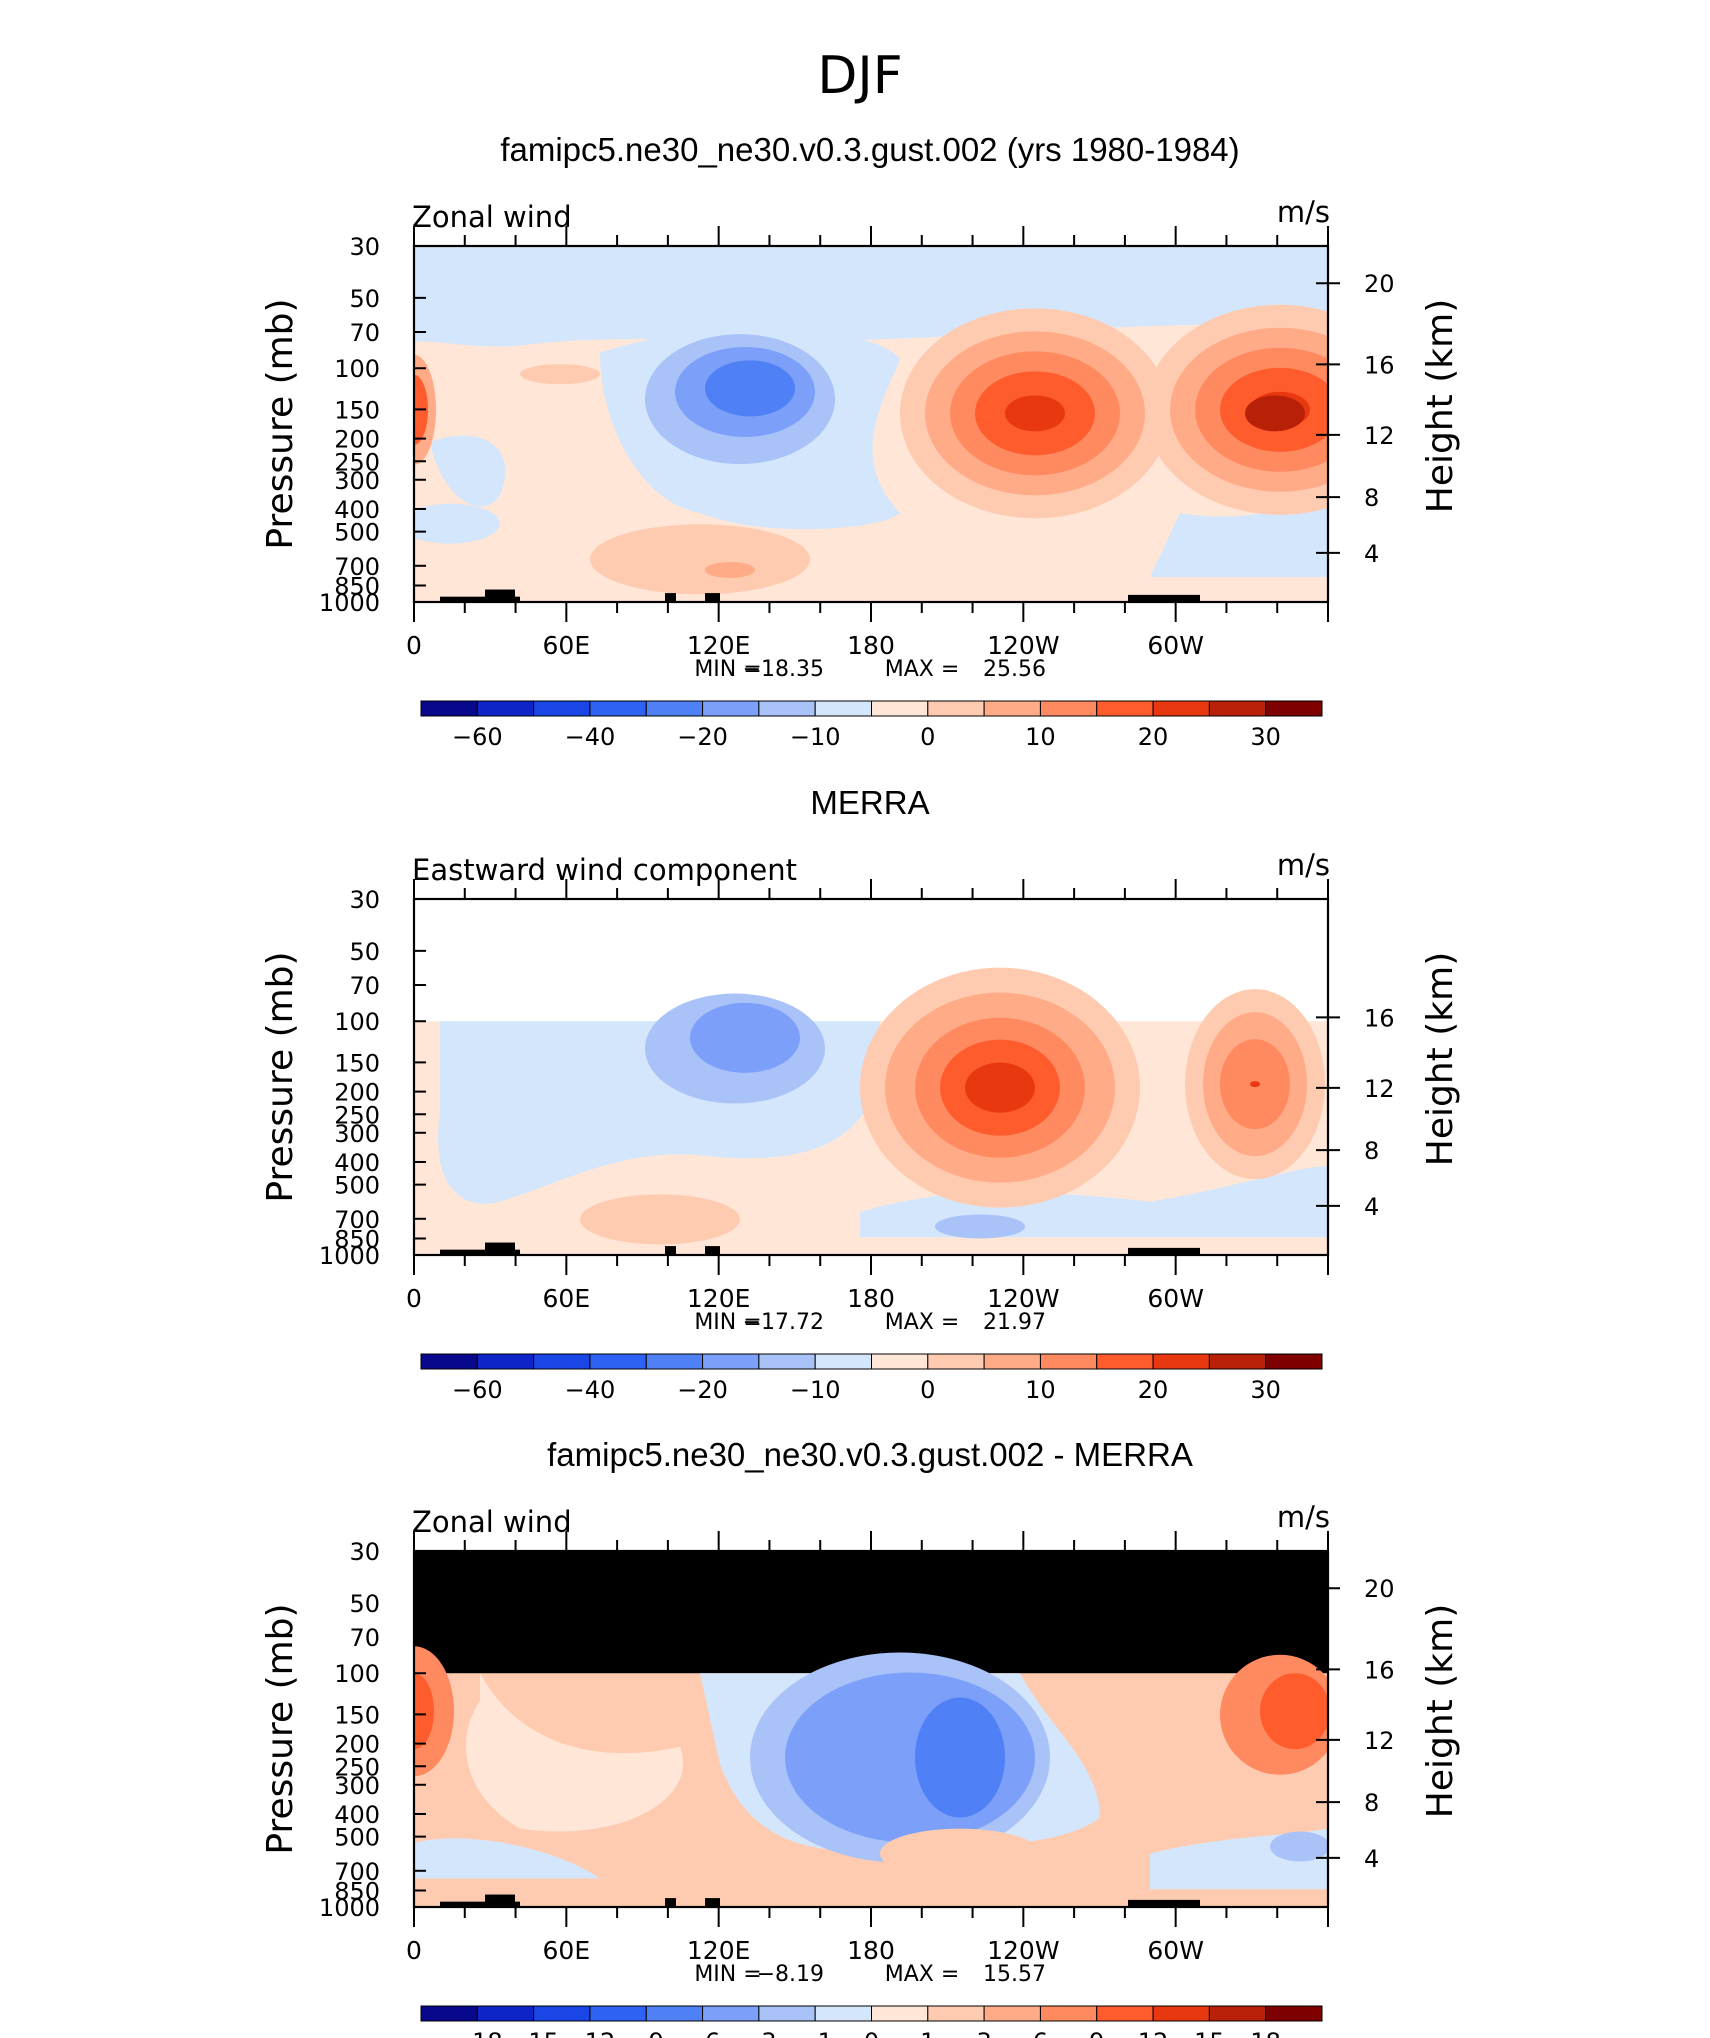 Image resolution: width=1710 pixels, height=2038 pixels. Describe the element at coordinates (364, 952) in the screenshot. I see `y-tick-label: 50` at that location.